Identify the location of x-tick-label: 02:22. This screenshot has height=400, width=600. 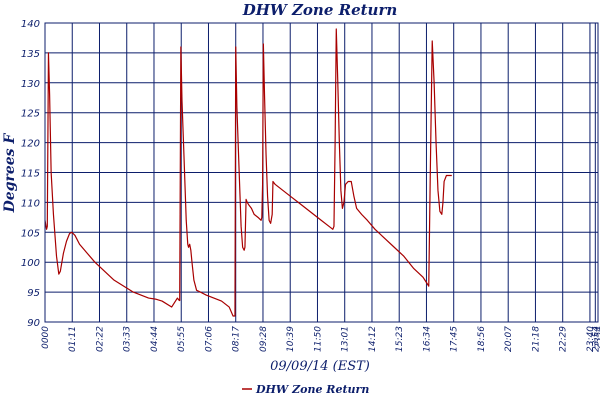
(100, 339).